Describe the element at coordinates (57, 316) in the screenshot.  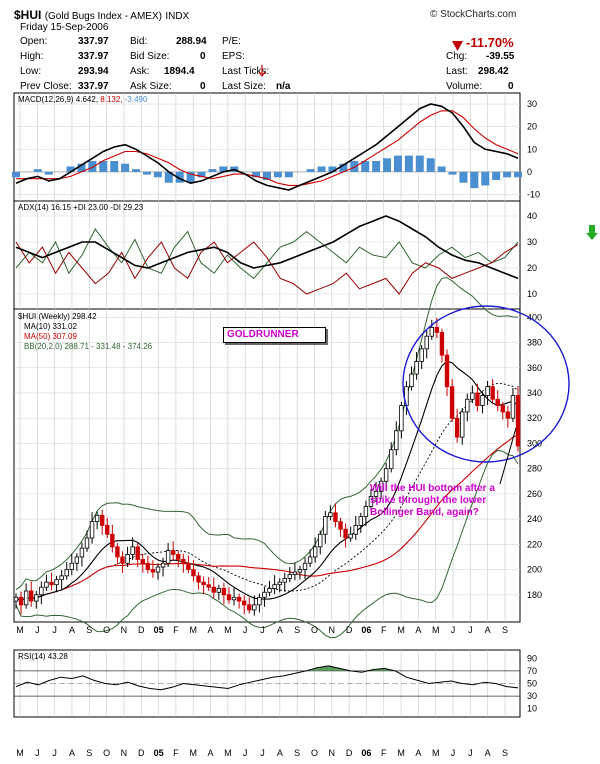
I see `price-label: $HUI (Weekly) 298.42` at that location.